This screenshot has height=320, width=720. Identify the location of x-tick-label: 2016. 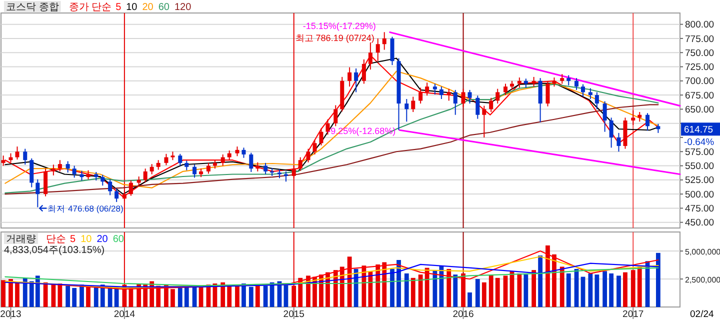
(463, 314).